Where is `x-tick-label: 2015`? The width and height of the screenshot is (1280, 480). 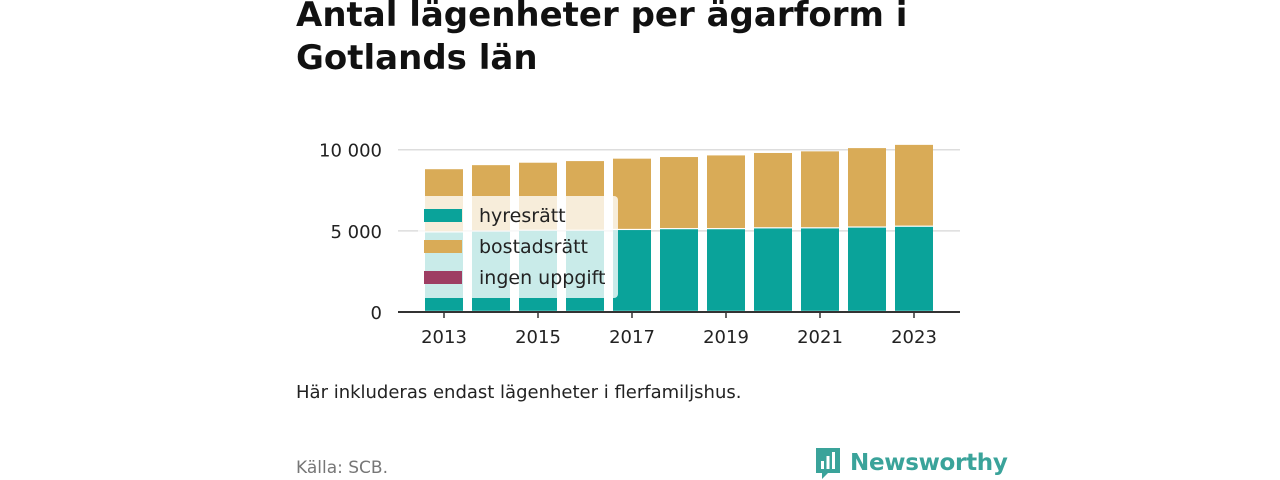 x-tick-label: 2015 is located at coordinates (538, 337).